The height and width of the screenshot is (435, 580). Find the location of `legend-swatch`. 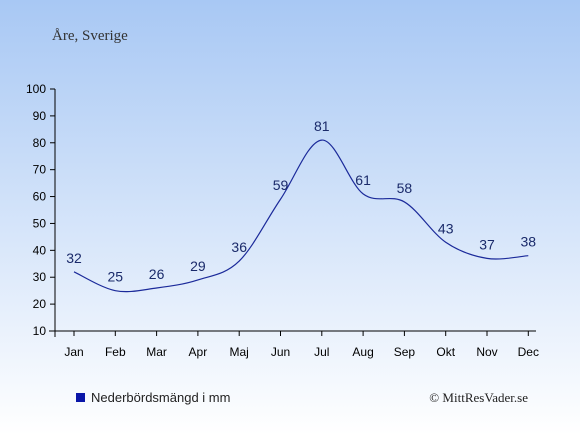

legend-swatch is located at coordinates (80, 397).